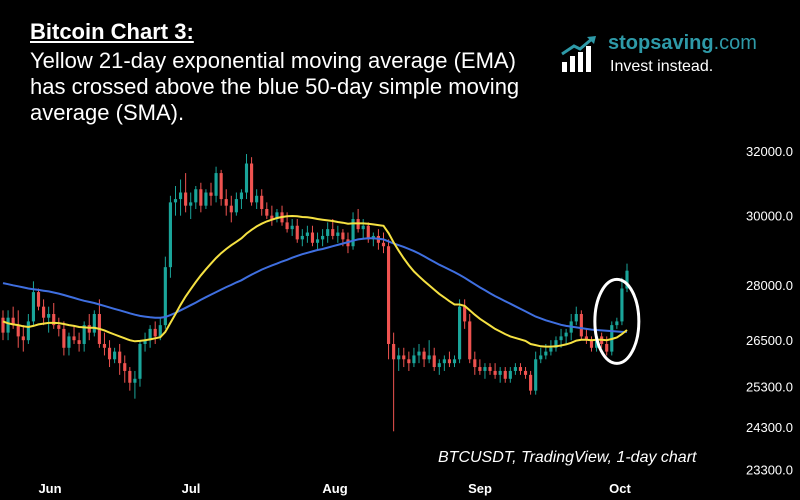  Describe the element at coordinates (112, 31) in the screenshot. I see `chart-title: Bitcoin Chart 3:` at that location.